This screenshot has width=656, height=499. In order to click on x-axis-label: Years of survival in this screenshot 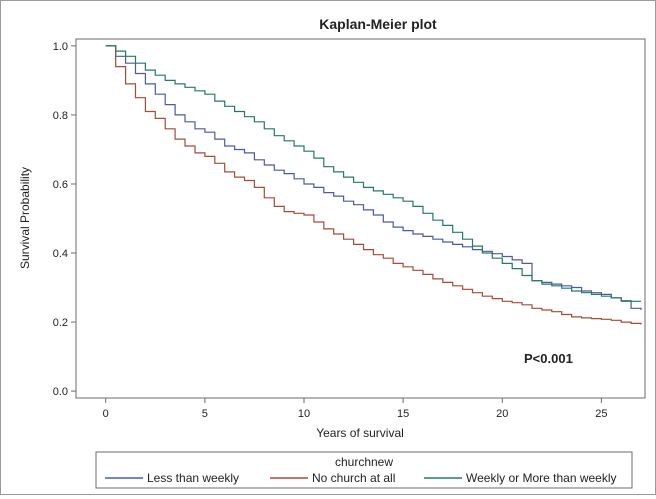, I will do `click(360, 433)`.